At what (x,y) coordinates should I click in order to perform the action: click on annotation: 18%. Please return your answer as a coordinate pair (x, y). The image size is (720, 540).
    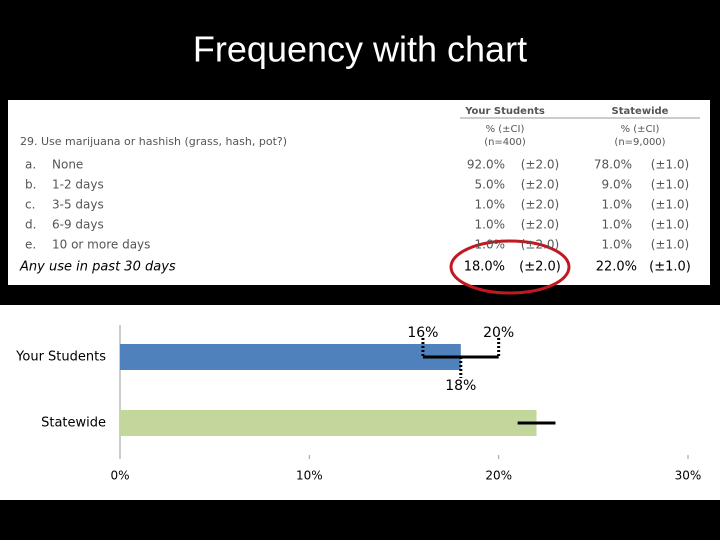
    Looking at the image, I should click on (460, 386).